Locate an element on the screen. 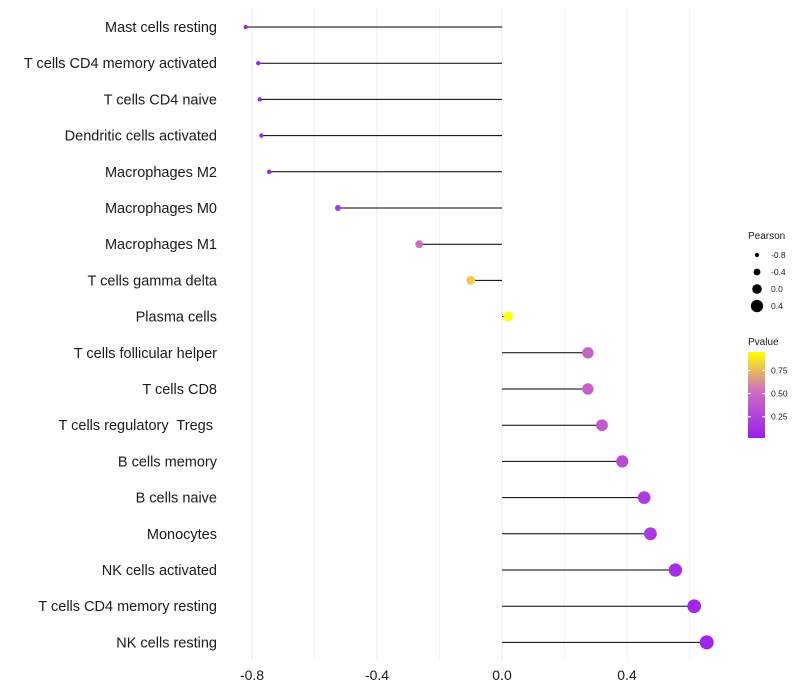 The width and height of the screenshot is (800, 700). category-label: NK cells activated is located at coordinates (159, 571).